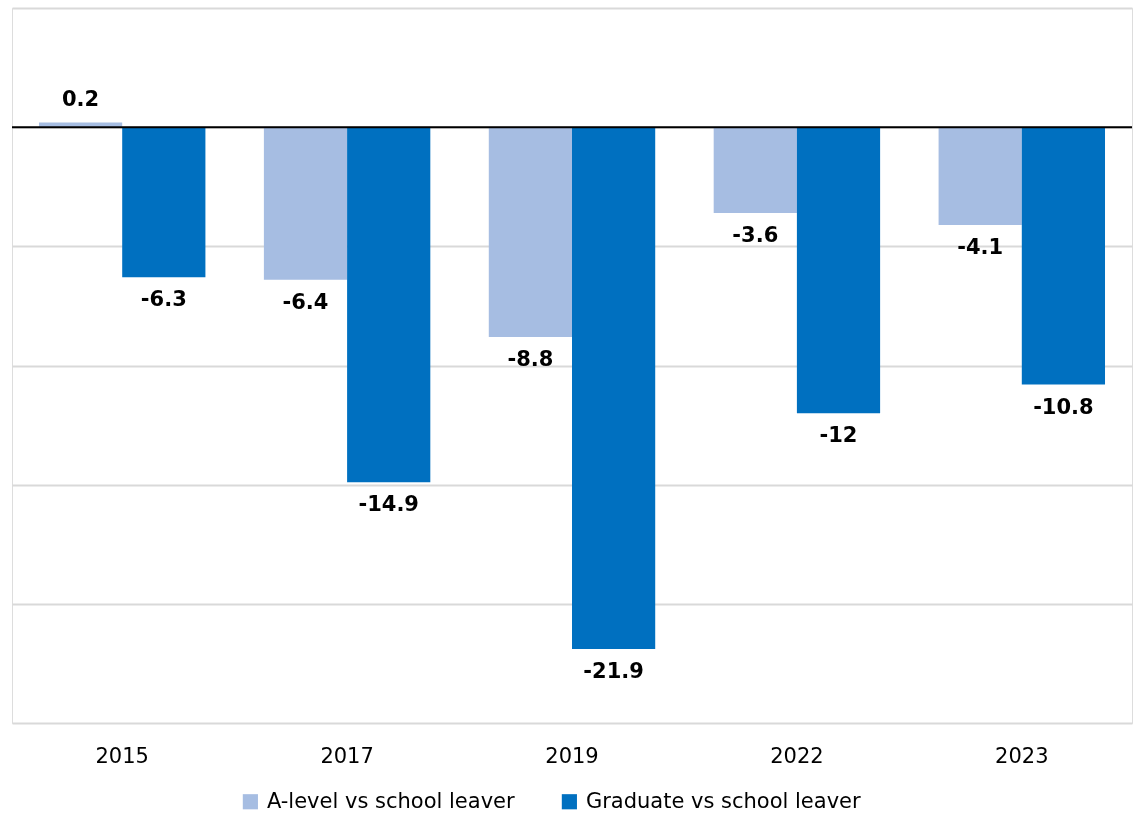 The width and height of the screenshot is (1134, 819). Describe the element at coordinates (390, 800) in the screenshot. I see `legend-label: A-level vs school leaver` at that location.